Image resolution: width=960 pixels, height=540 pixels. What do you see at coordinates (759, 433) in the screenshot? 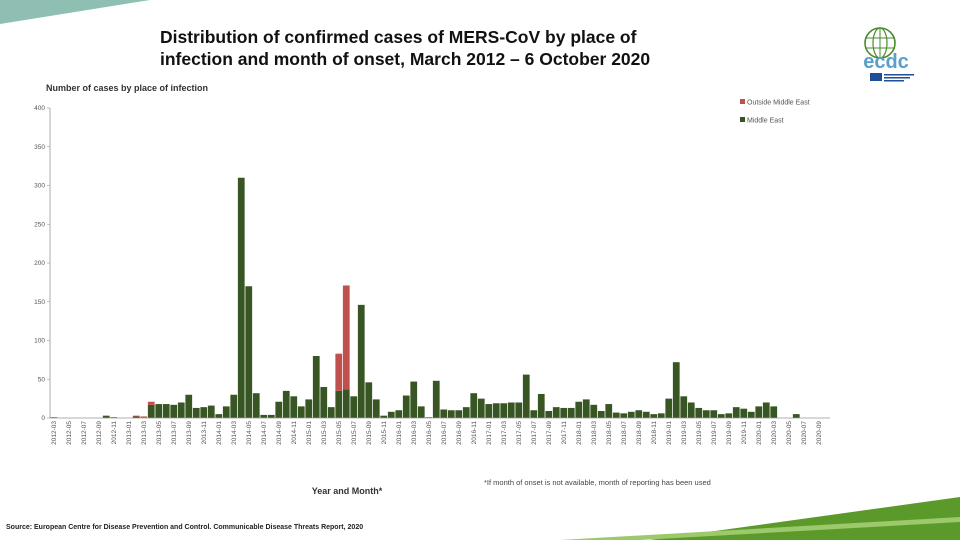
I see `x-tick-label: 2020-01` at bounding box center [759, 433].